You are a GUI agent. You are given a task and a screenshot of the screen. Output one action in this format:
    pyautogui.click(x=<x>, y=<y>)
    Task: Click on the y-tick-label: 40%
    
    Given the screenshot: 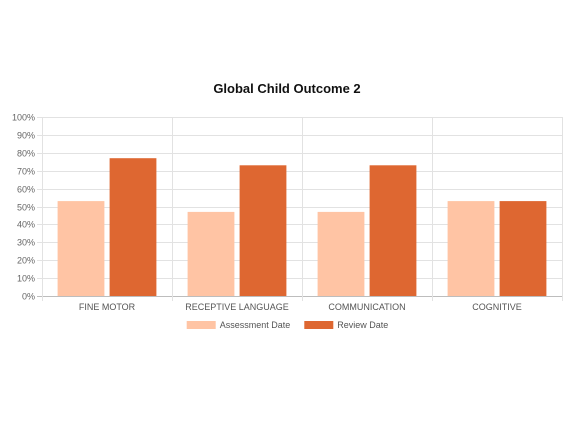 What is the action you would take?
    pyautogui.click(x=26, y=225)
    